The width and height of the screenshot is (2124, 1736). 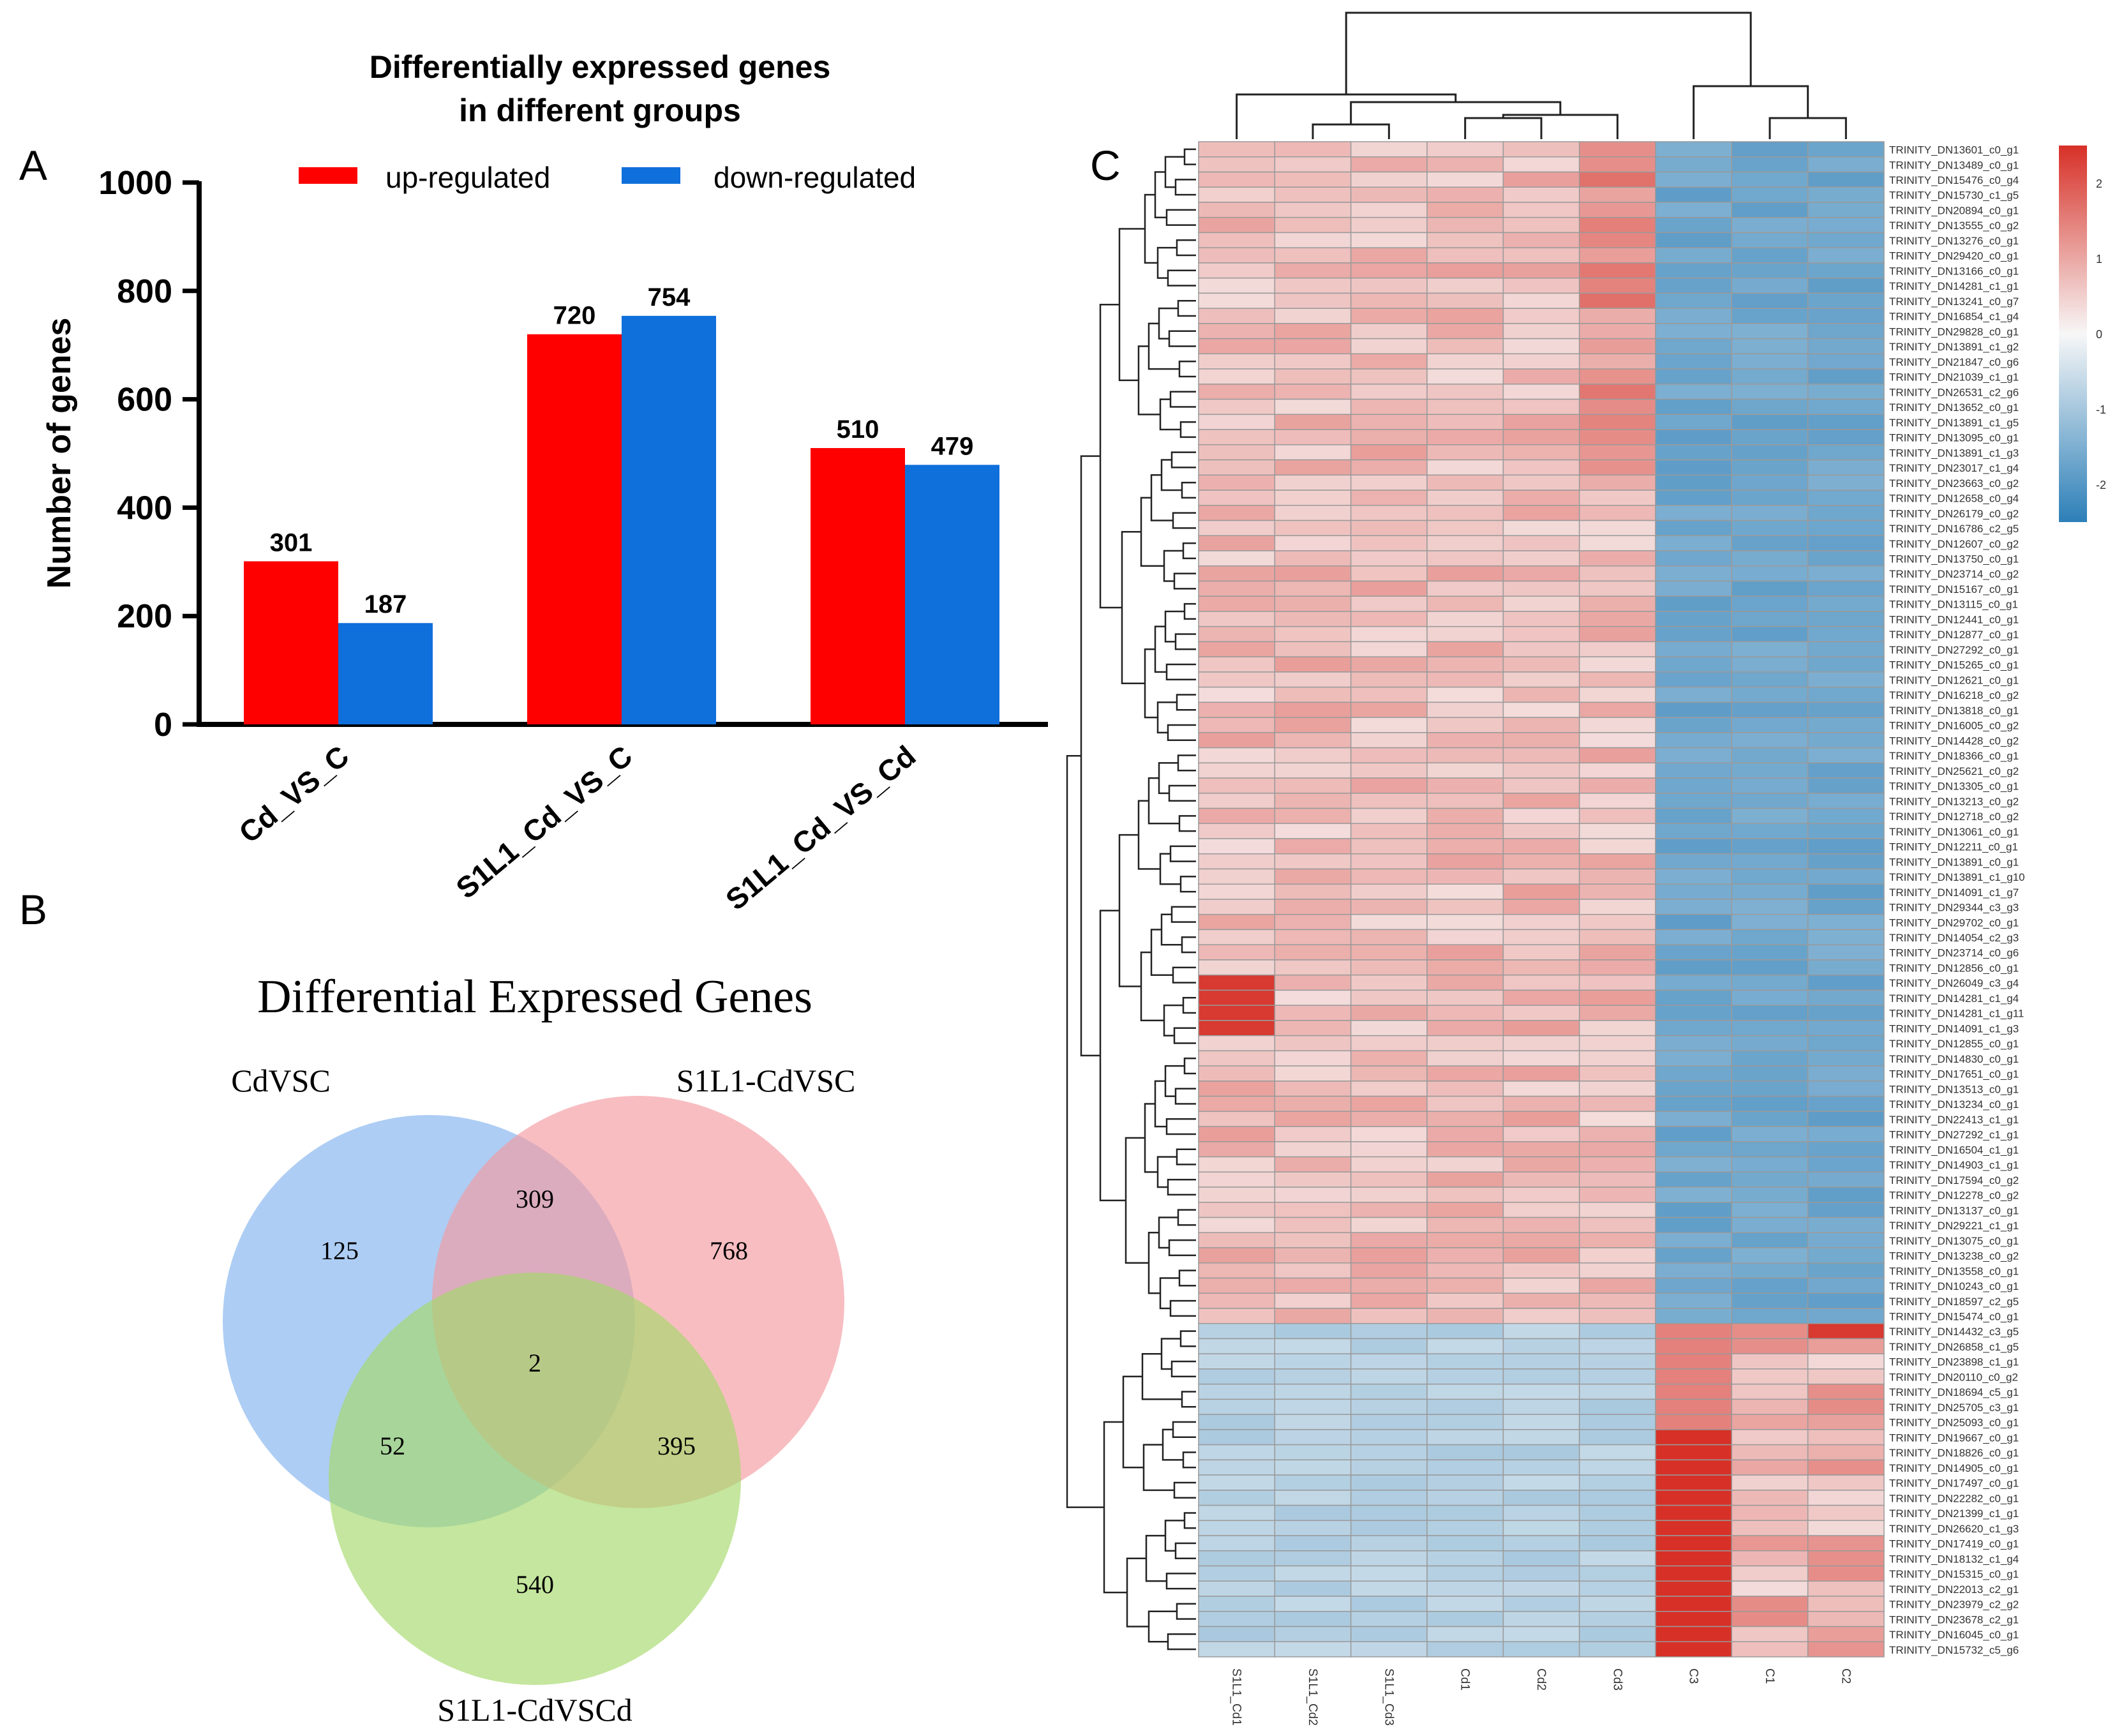 What do you see at coordinates (33, 165) in the screenshot?
I see `panel-a-letter: A` at bounding box center [33, 165].